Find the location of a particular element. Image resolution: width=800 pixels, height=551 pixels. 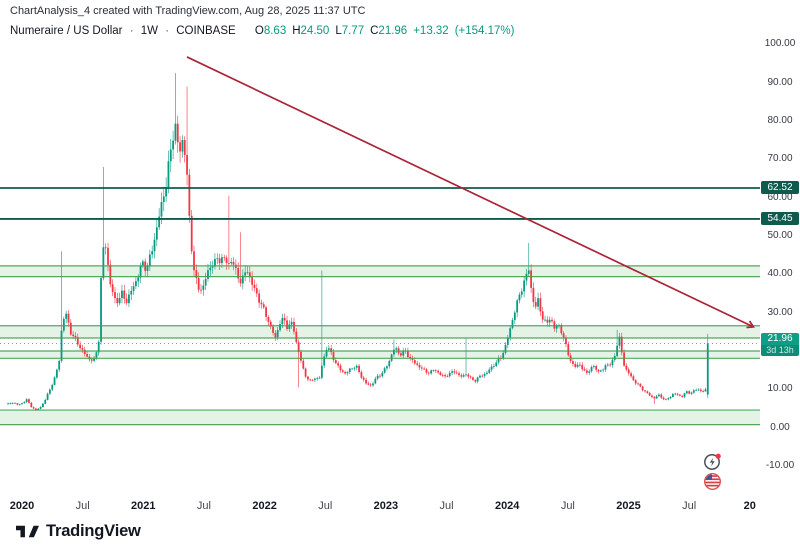

time-tick-label: 2021 is located at coordinates (143, 506).